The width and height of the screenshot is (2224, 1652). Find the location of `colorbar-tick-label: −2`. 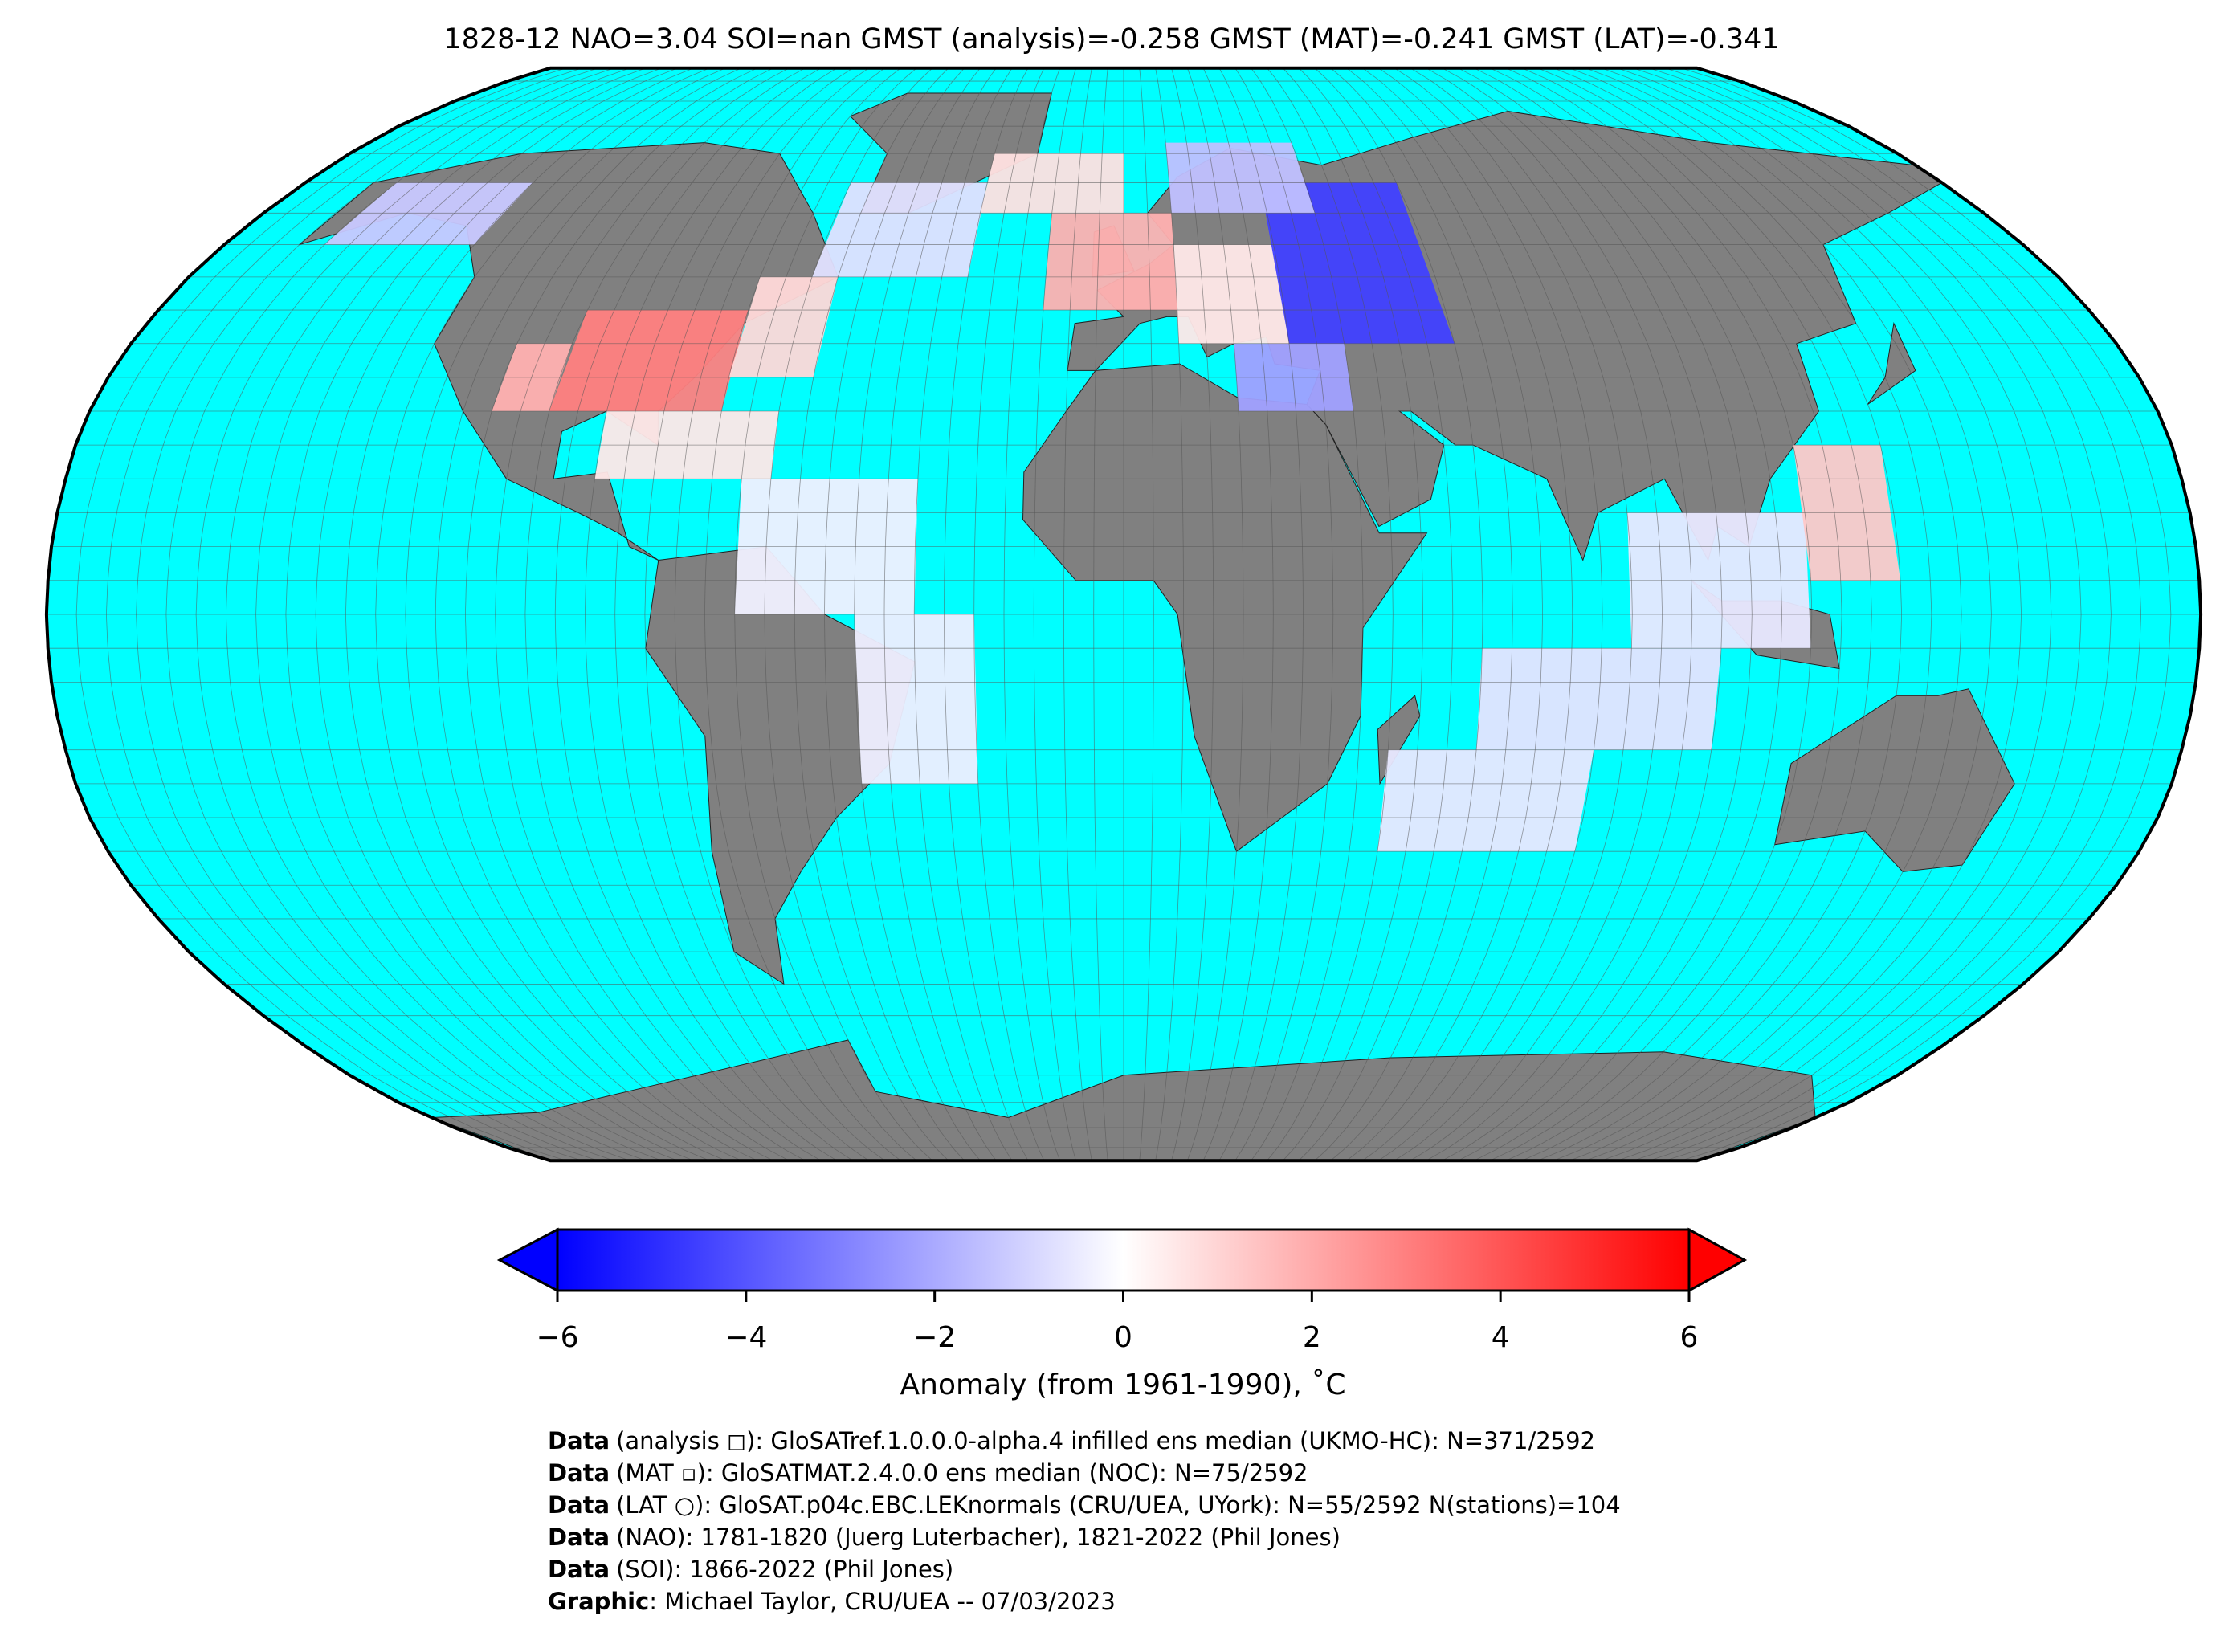

colorbar-tick-label: −2 is located at coordinates (934, 1337).